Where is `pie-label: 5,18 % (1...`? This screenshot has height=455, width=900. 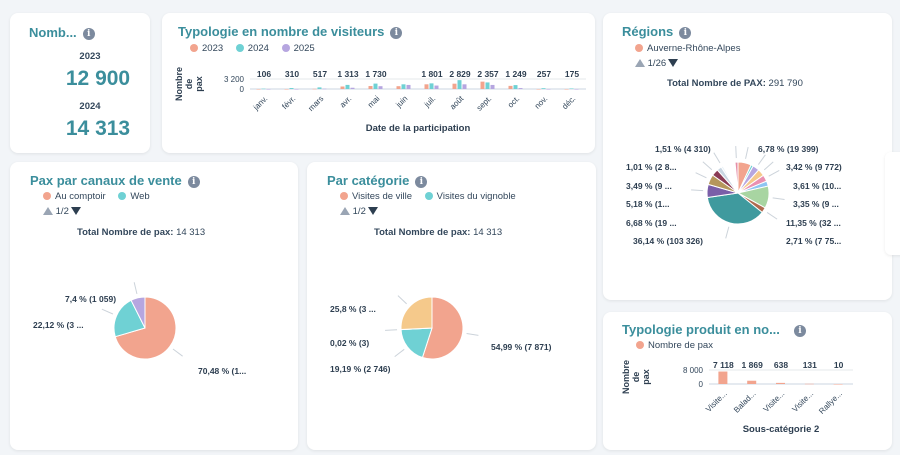
pie-label: 5,18 % (1... is located at coordinates (648, 204).